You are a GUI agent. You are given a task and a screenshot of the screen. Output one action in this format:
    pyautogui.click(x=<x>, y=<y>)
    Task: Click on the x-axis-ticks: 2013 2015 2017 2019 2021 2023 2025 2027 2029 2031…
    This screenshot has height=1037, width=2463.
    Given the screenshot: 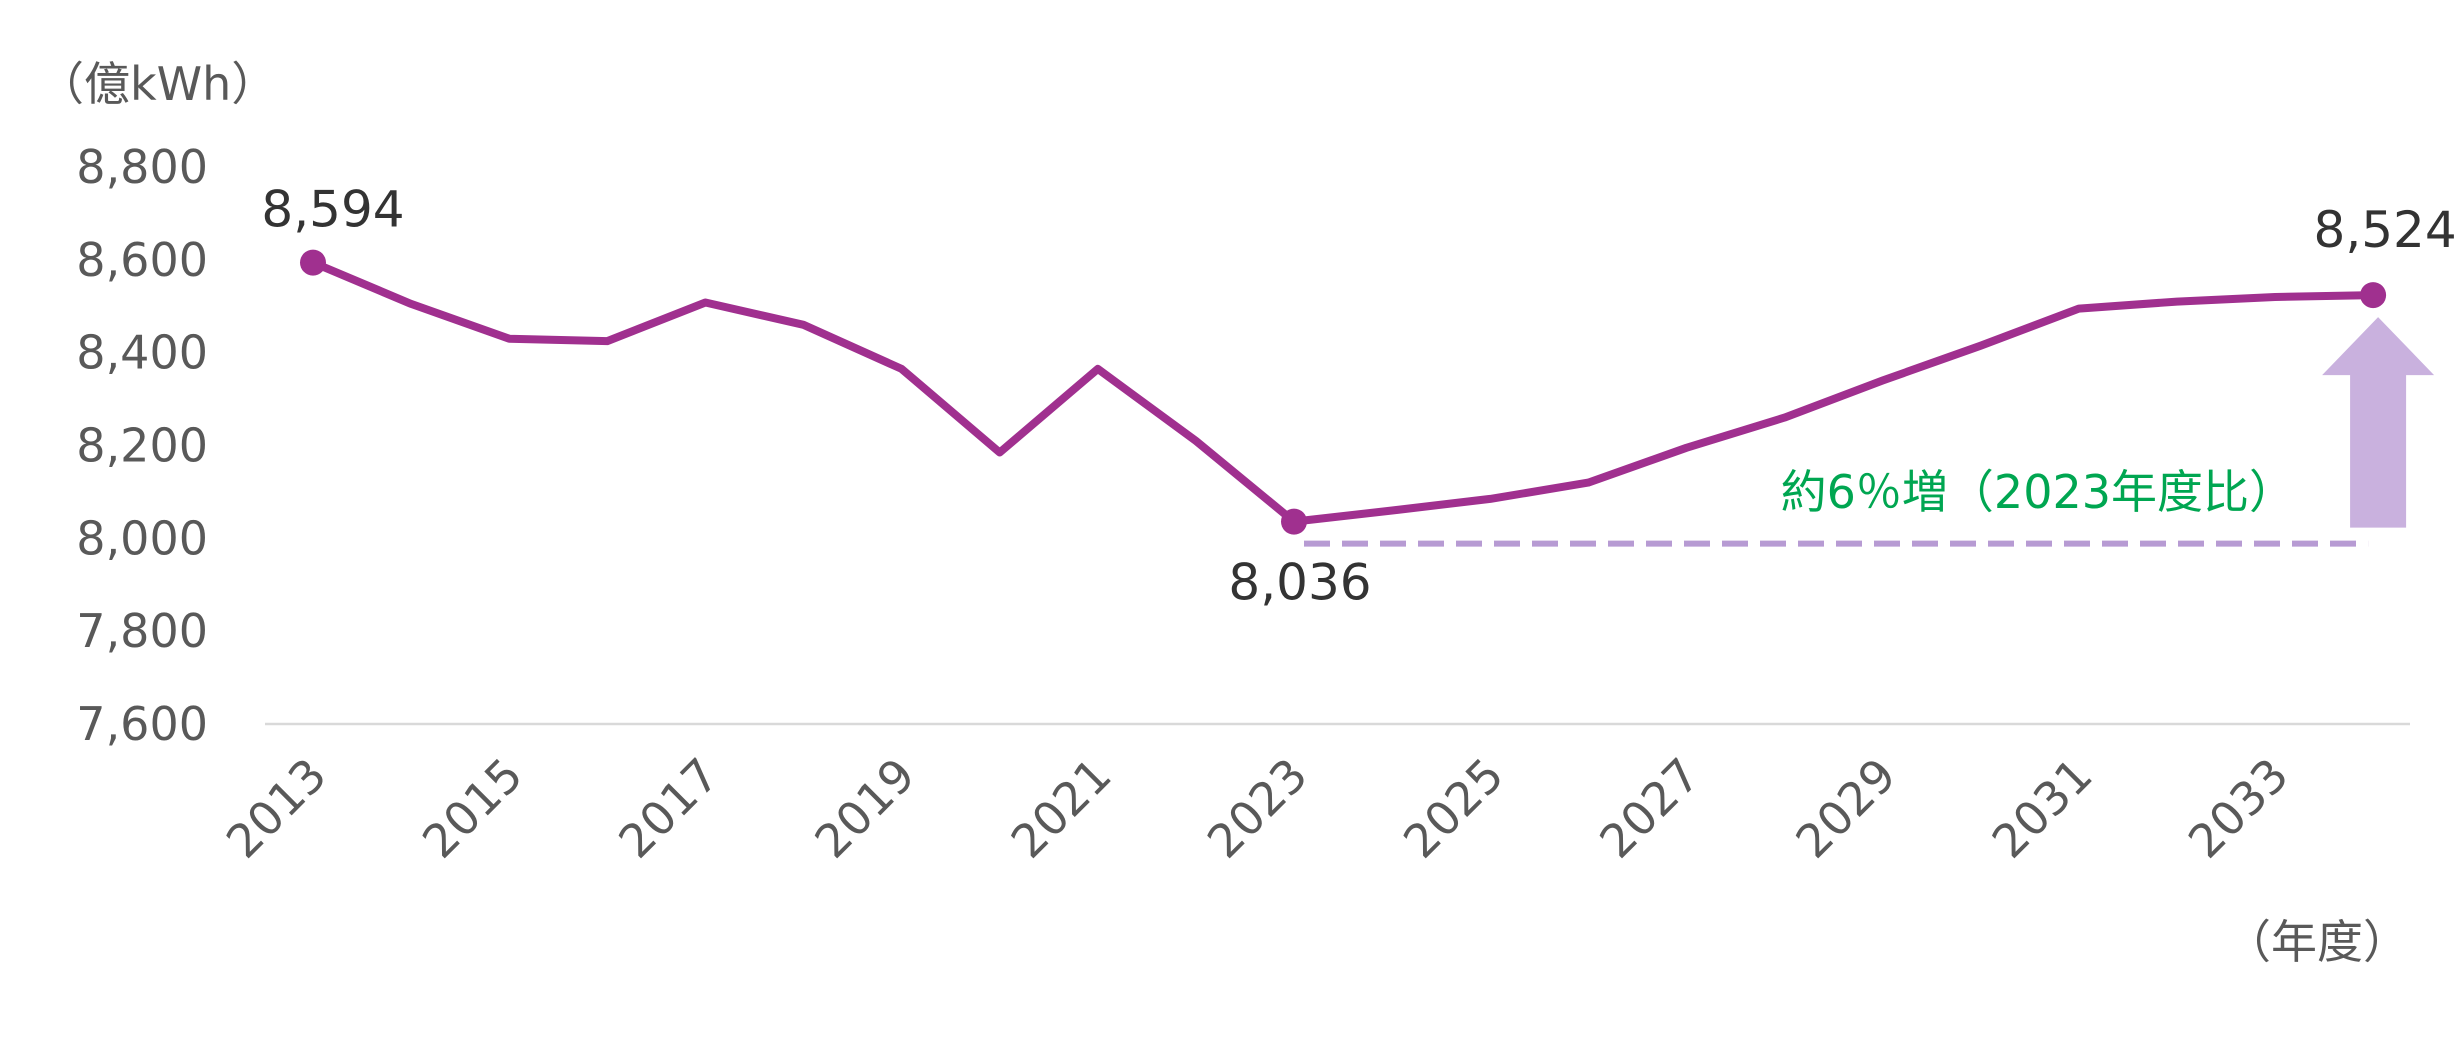 What is the action you would take?
    pyautogui.click(x=1257, y=808)
    